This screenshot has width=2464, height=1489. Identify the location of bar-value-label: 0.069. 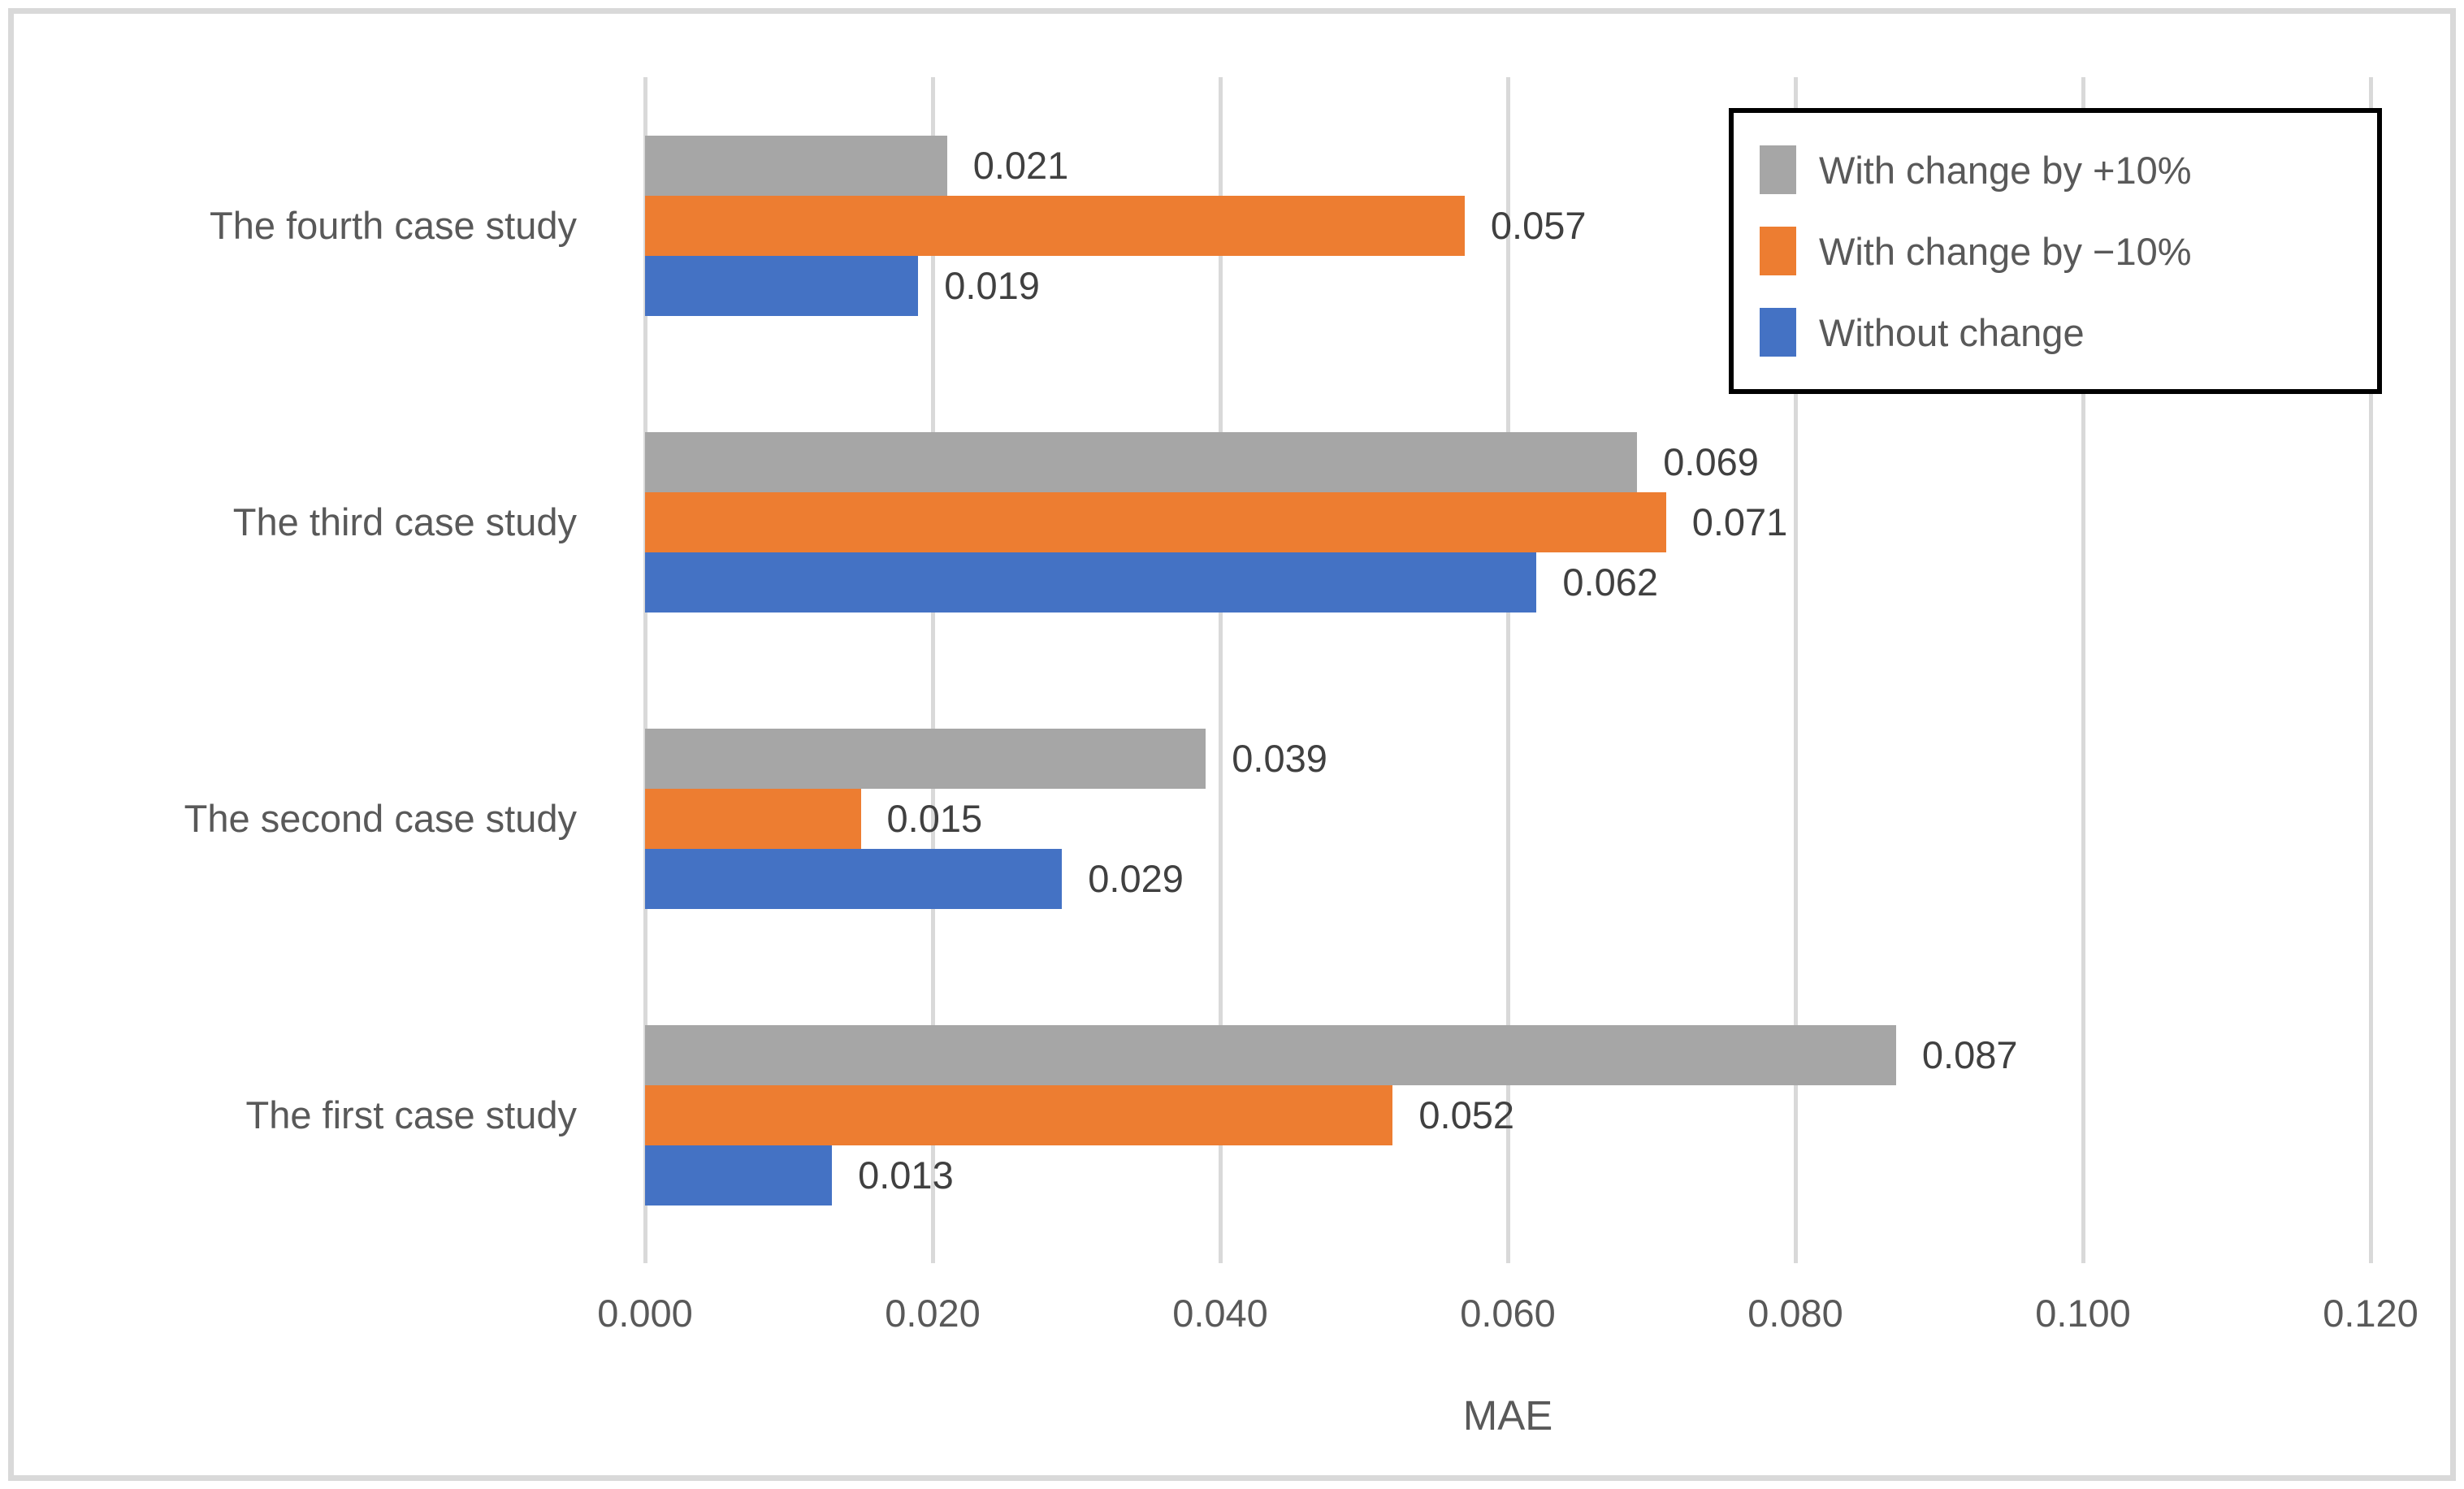
(1711, 462).